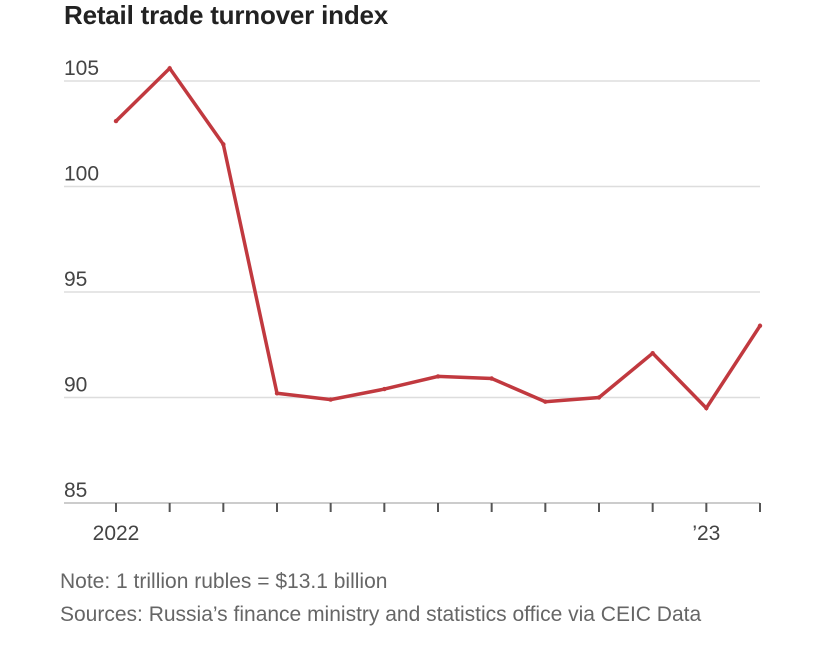 This screenshot has width=828, height=661. Describe the element at coordinates (75, 385) in the screenshot. I see `y-tick-label-90: 90` at that location.